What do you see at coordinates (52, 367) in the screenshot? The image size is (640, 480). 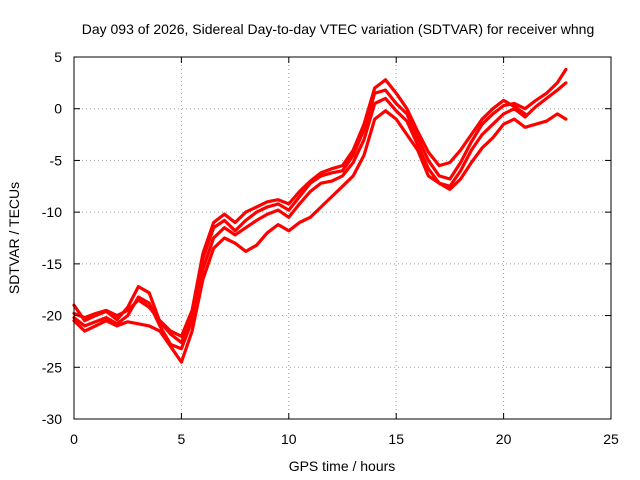 I see `y-tick-label: -25` at bounding box center [52, 367].